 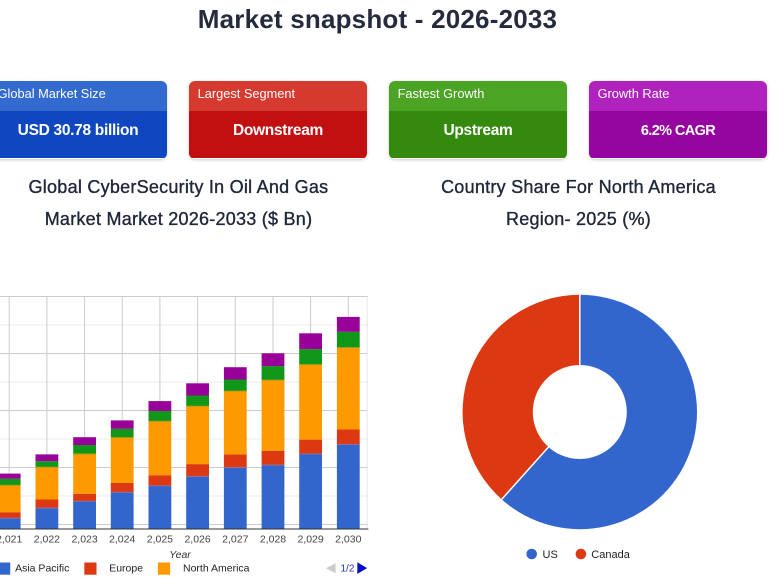 What do you see at coordinates (11, 540) in the screenshot?
I see `svg-text: 2,021` at bounding box center [11, 540].